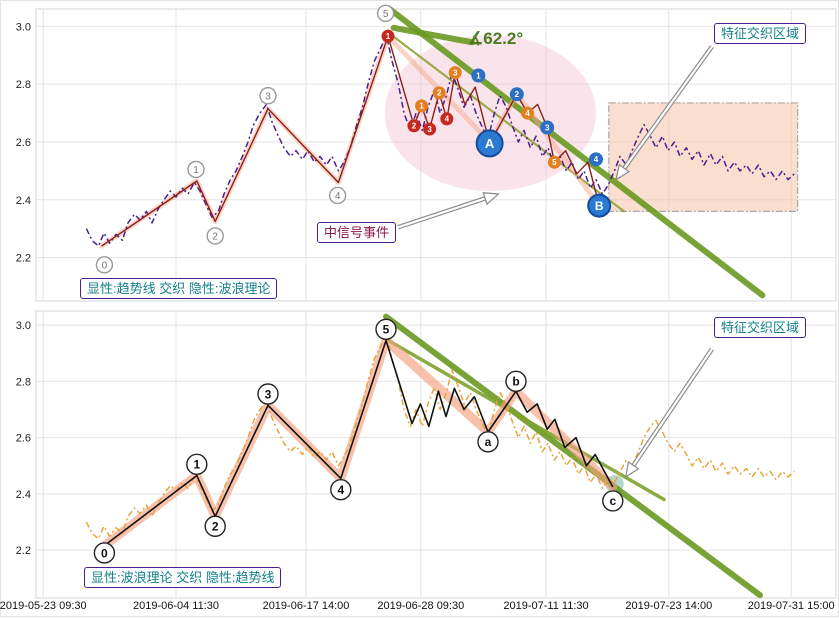 This screenshot has width=839, height=618. What do you see at coordinates (176, 606) in the screenshot?
I see `x-tick-label: 2019-06-04 11:30` at bounding box center [176, 606].